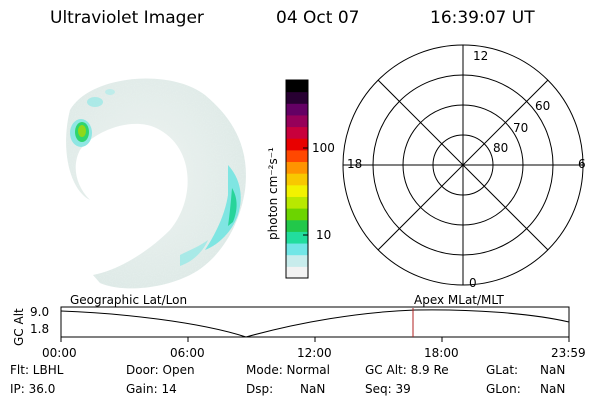  What do you see at coordinates (187, 353) in the screenshot?
I see `x-tick-label-0600: 06:00` at bounding box center [187, 353].